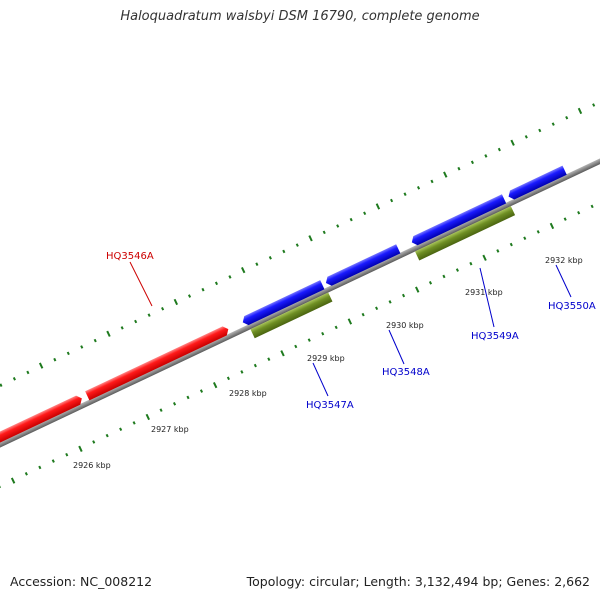  I want to click on tick-label: 2931 kbp, so click(484, 292).